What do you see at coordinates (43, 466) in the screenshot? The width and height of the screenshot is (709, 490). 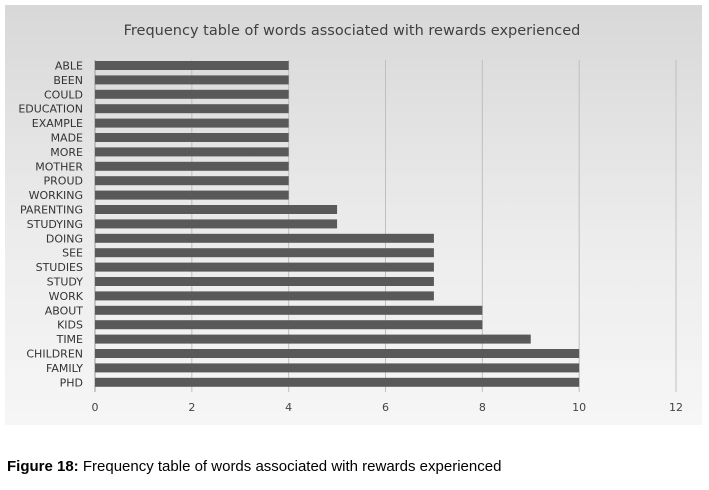 I see `figure-caption-label: Figure 18:` at bounding box center [43, 466].